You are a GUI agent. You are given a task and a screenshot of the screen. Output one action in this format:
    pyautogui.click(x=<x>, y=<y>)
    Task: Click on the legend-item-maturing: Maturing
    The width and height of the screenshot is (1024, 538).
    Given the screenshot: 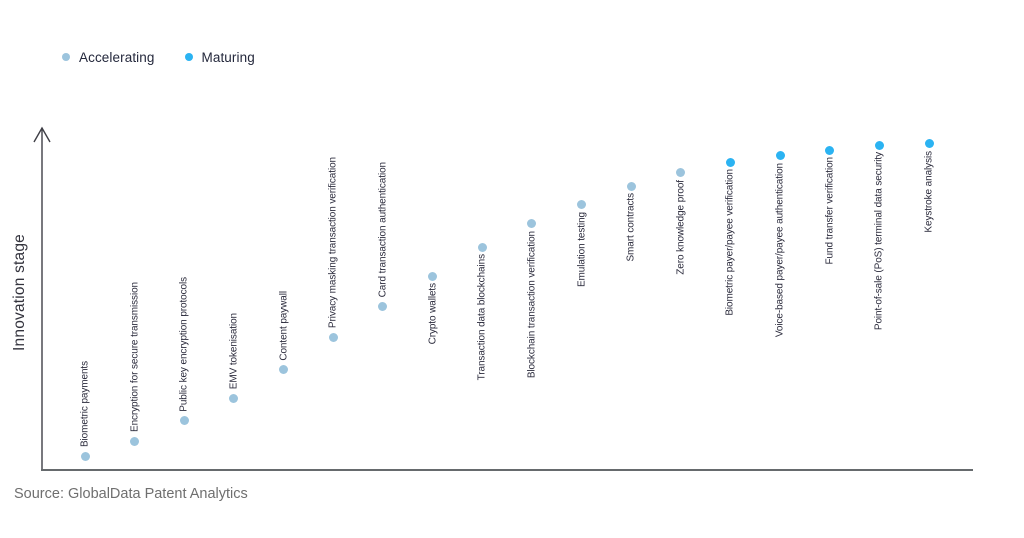 What is the action you would take?
    pyautogui.click(x=219, y=57)
    